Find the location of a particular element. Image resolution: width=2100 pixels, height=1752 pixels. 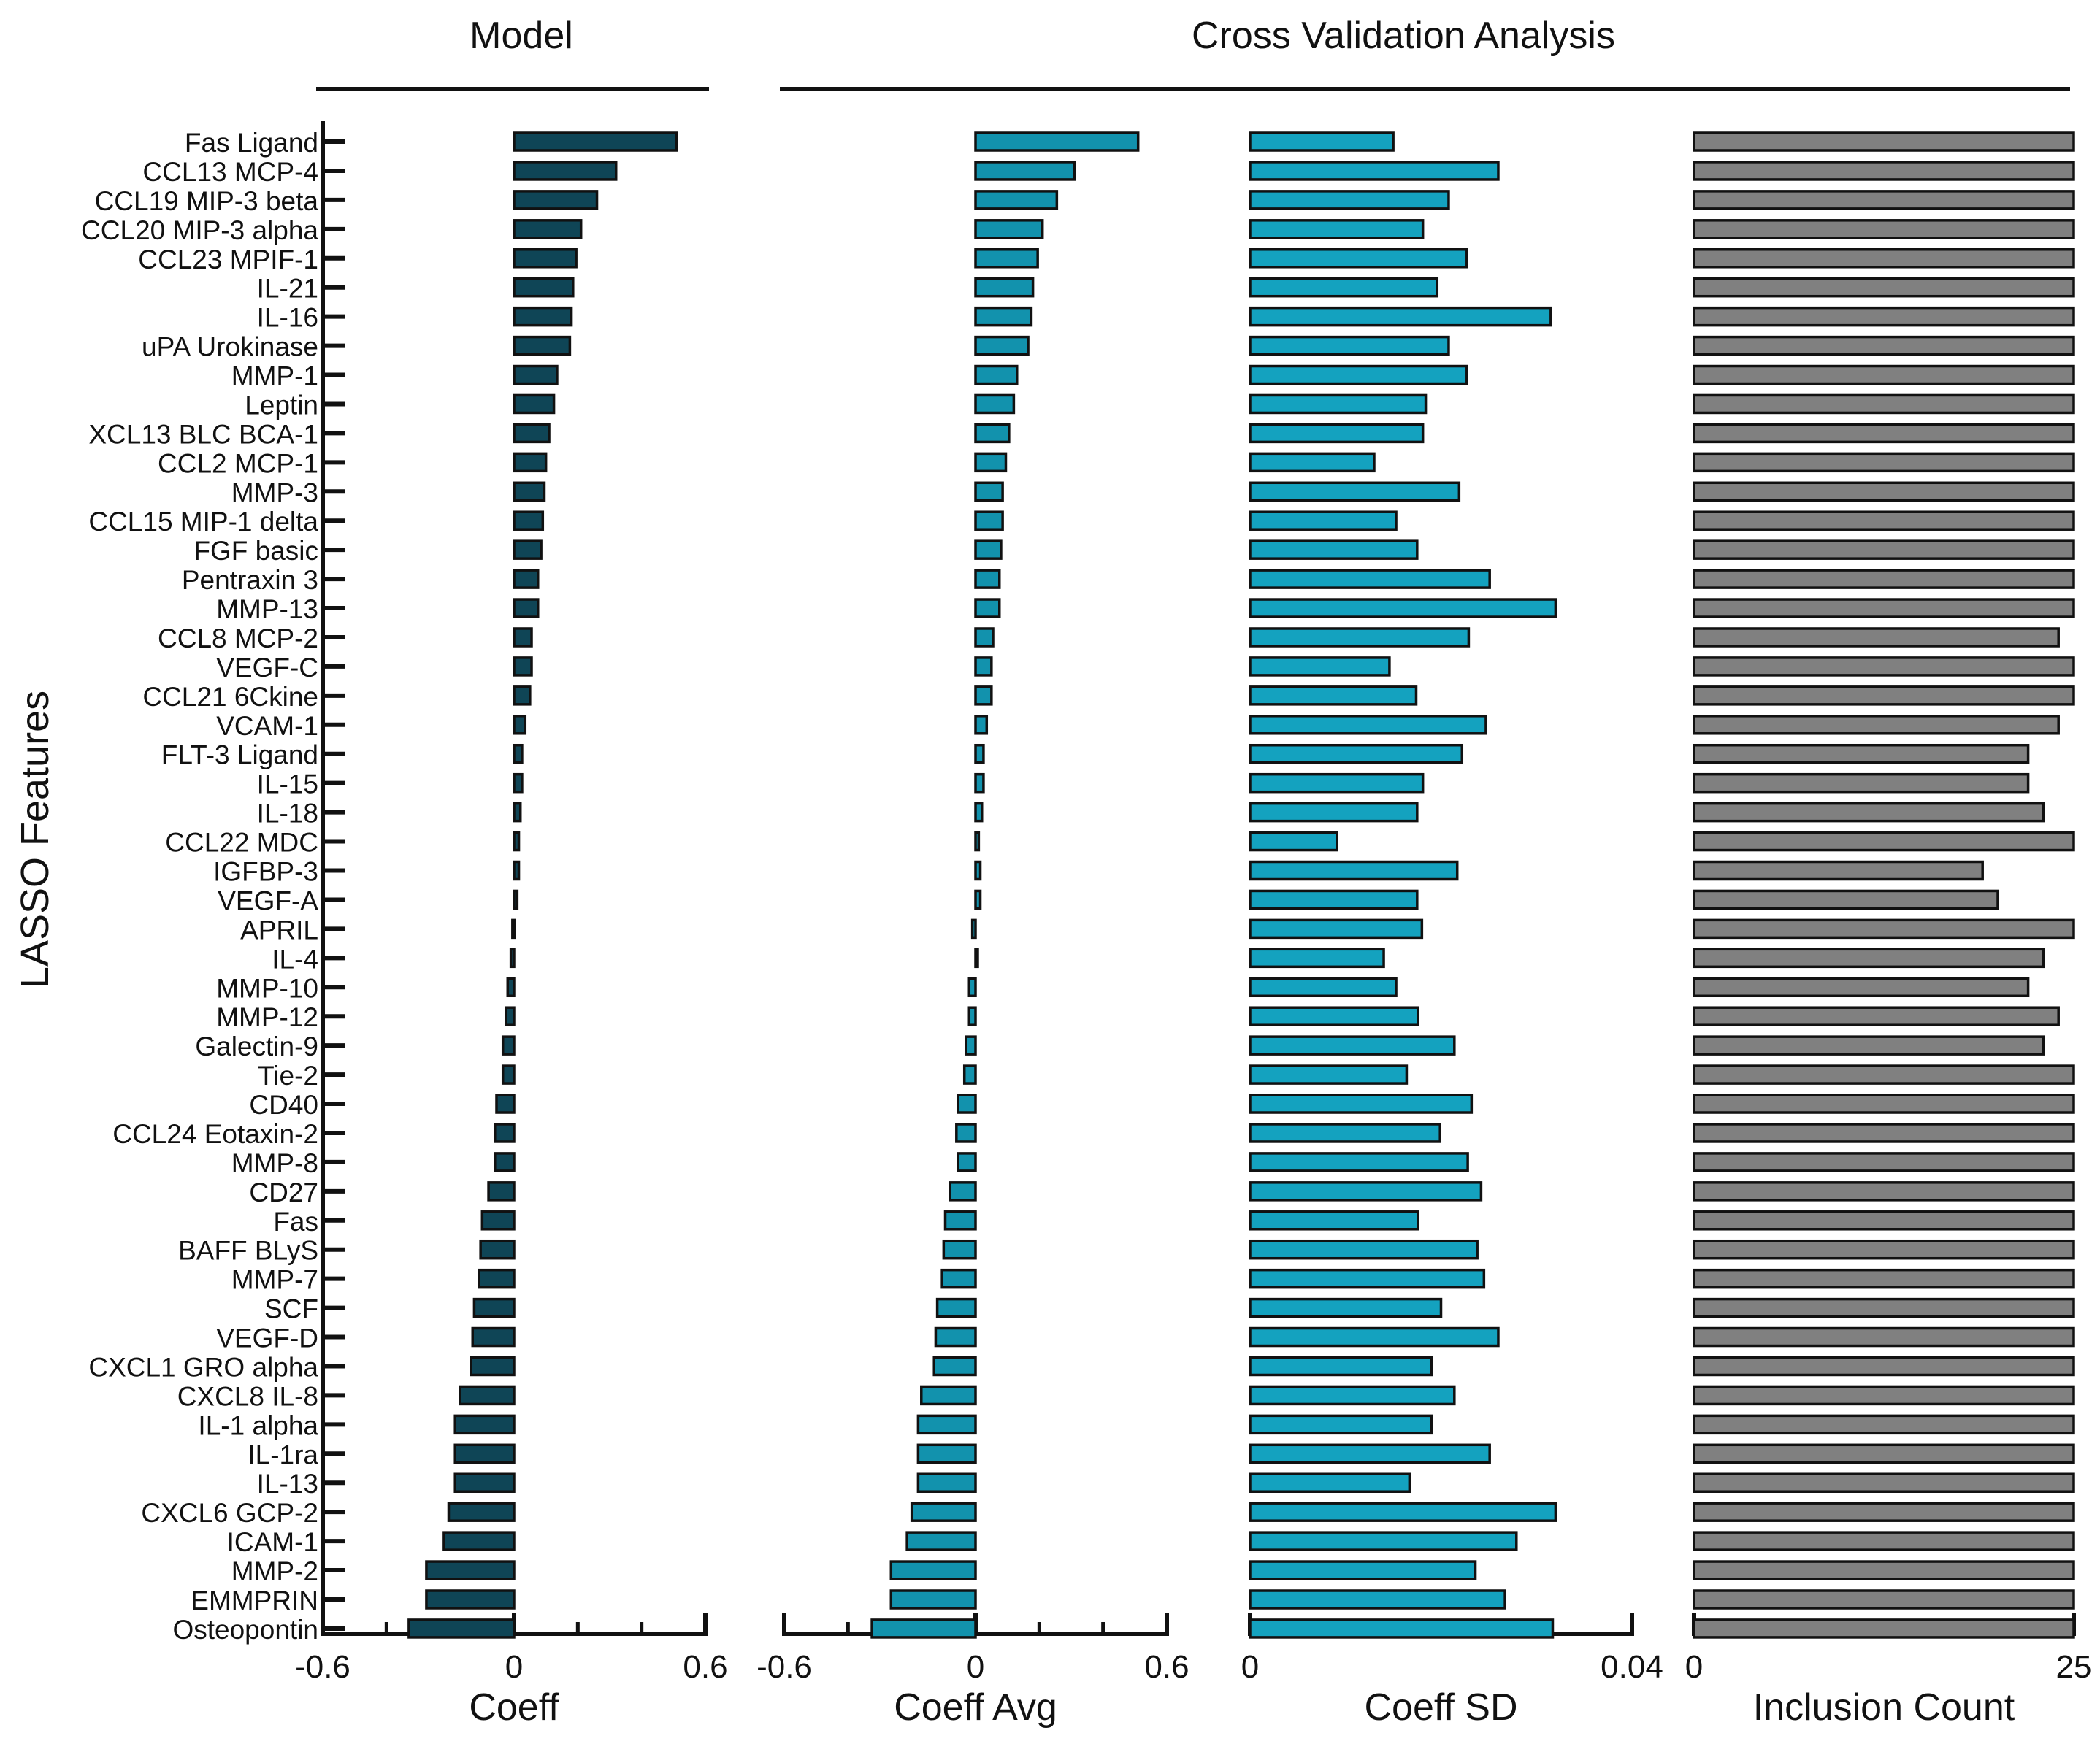

cv-coeff-sd-tick-label: 0 is located at coordinates (1250, 1667).